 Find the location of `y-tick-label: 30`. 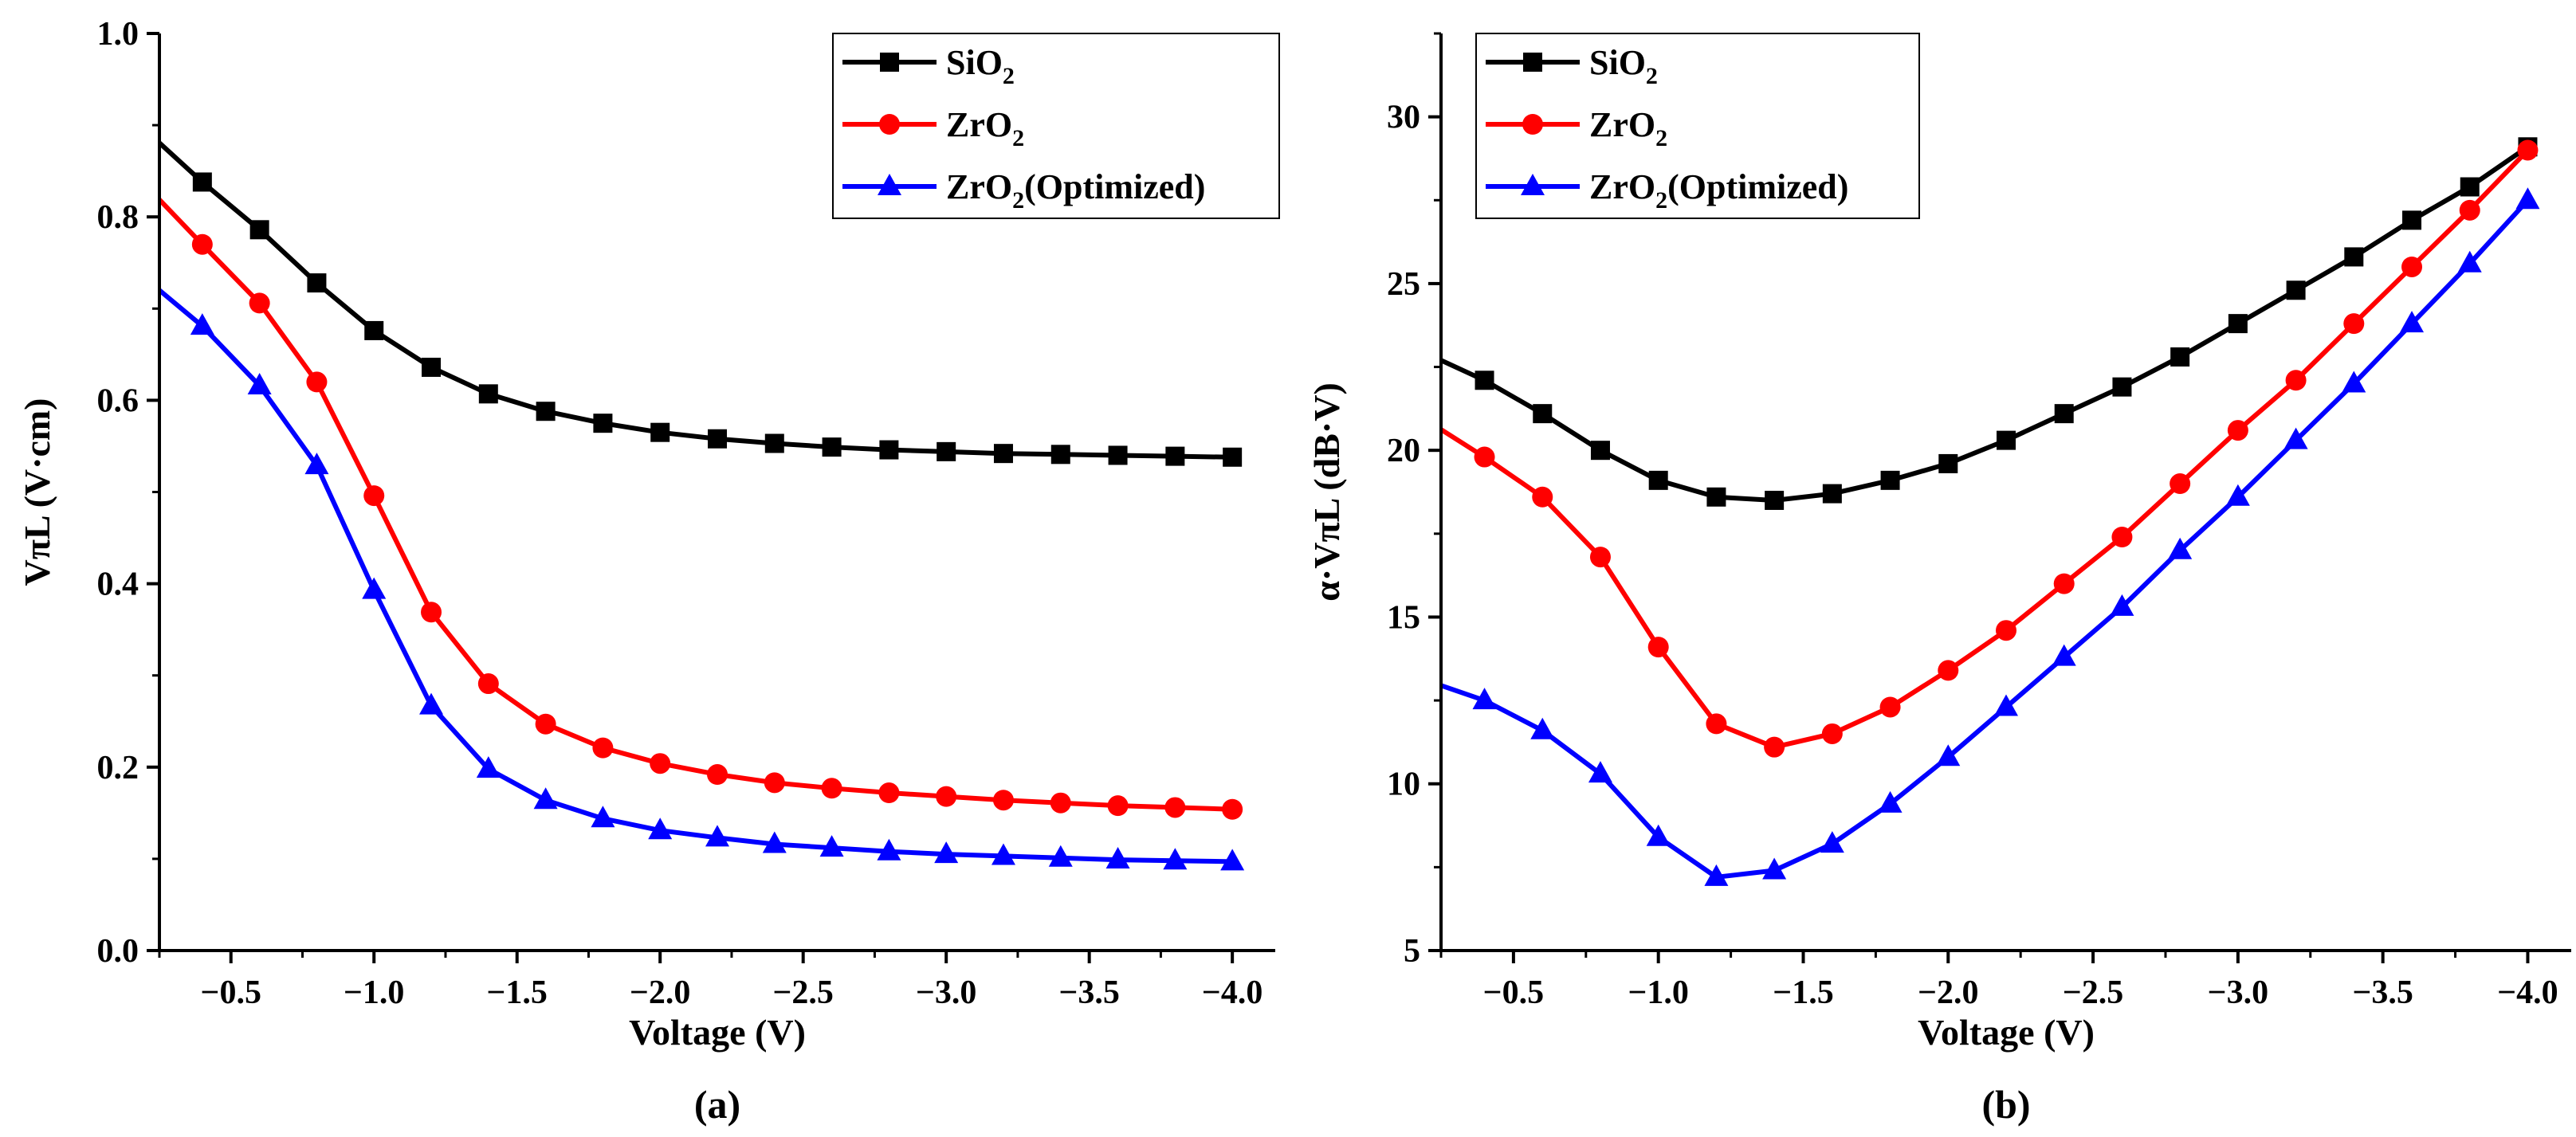

y-tick-label: 30 is located at coordinates (1403, 118).